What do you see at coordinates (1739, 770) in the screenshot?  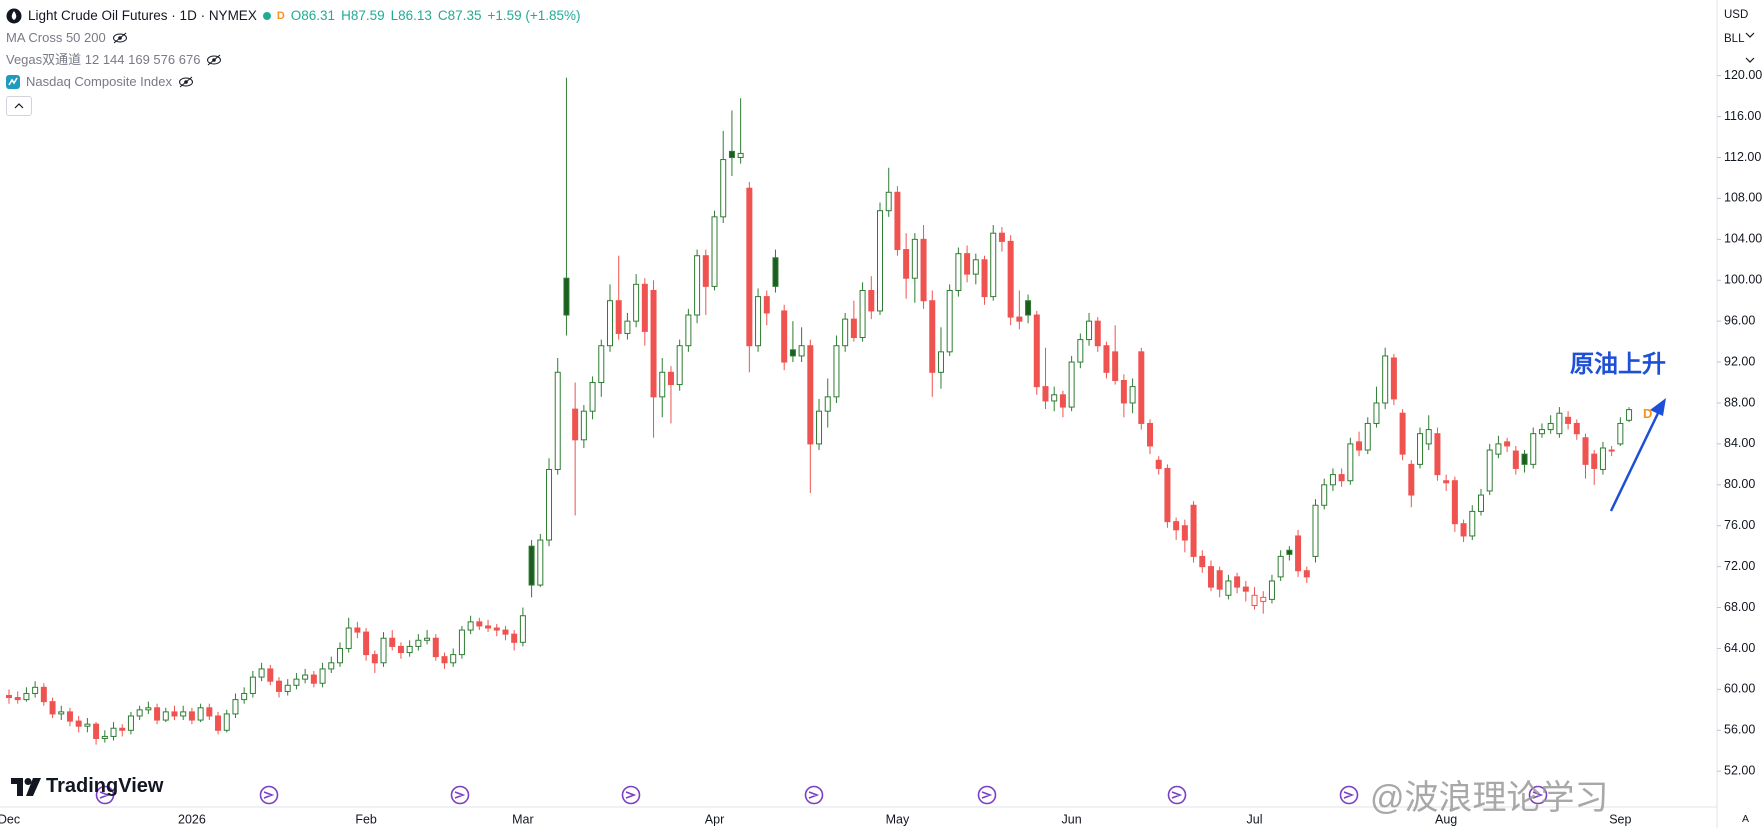 I see `y-tick-label: 52.00` at bounding box center [1739, 770].